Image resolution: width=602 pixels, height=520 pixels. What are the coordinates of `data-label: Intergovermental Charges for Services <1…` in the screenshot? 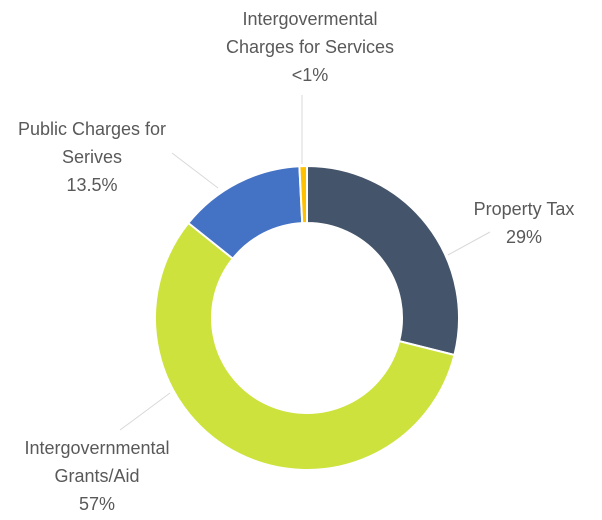 It's located at (310, 47).